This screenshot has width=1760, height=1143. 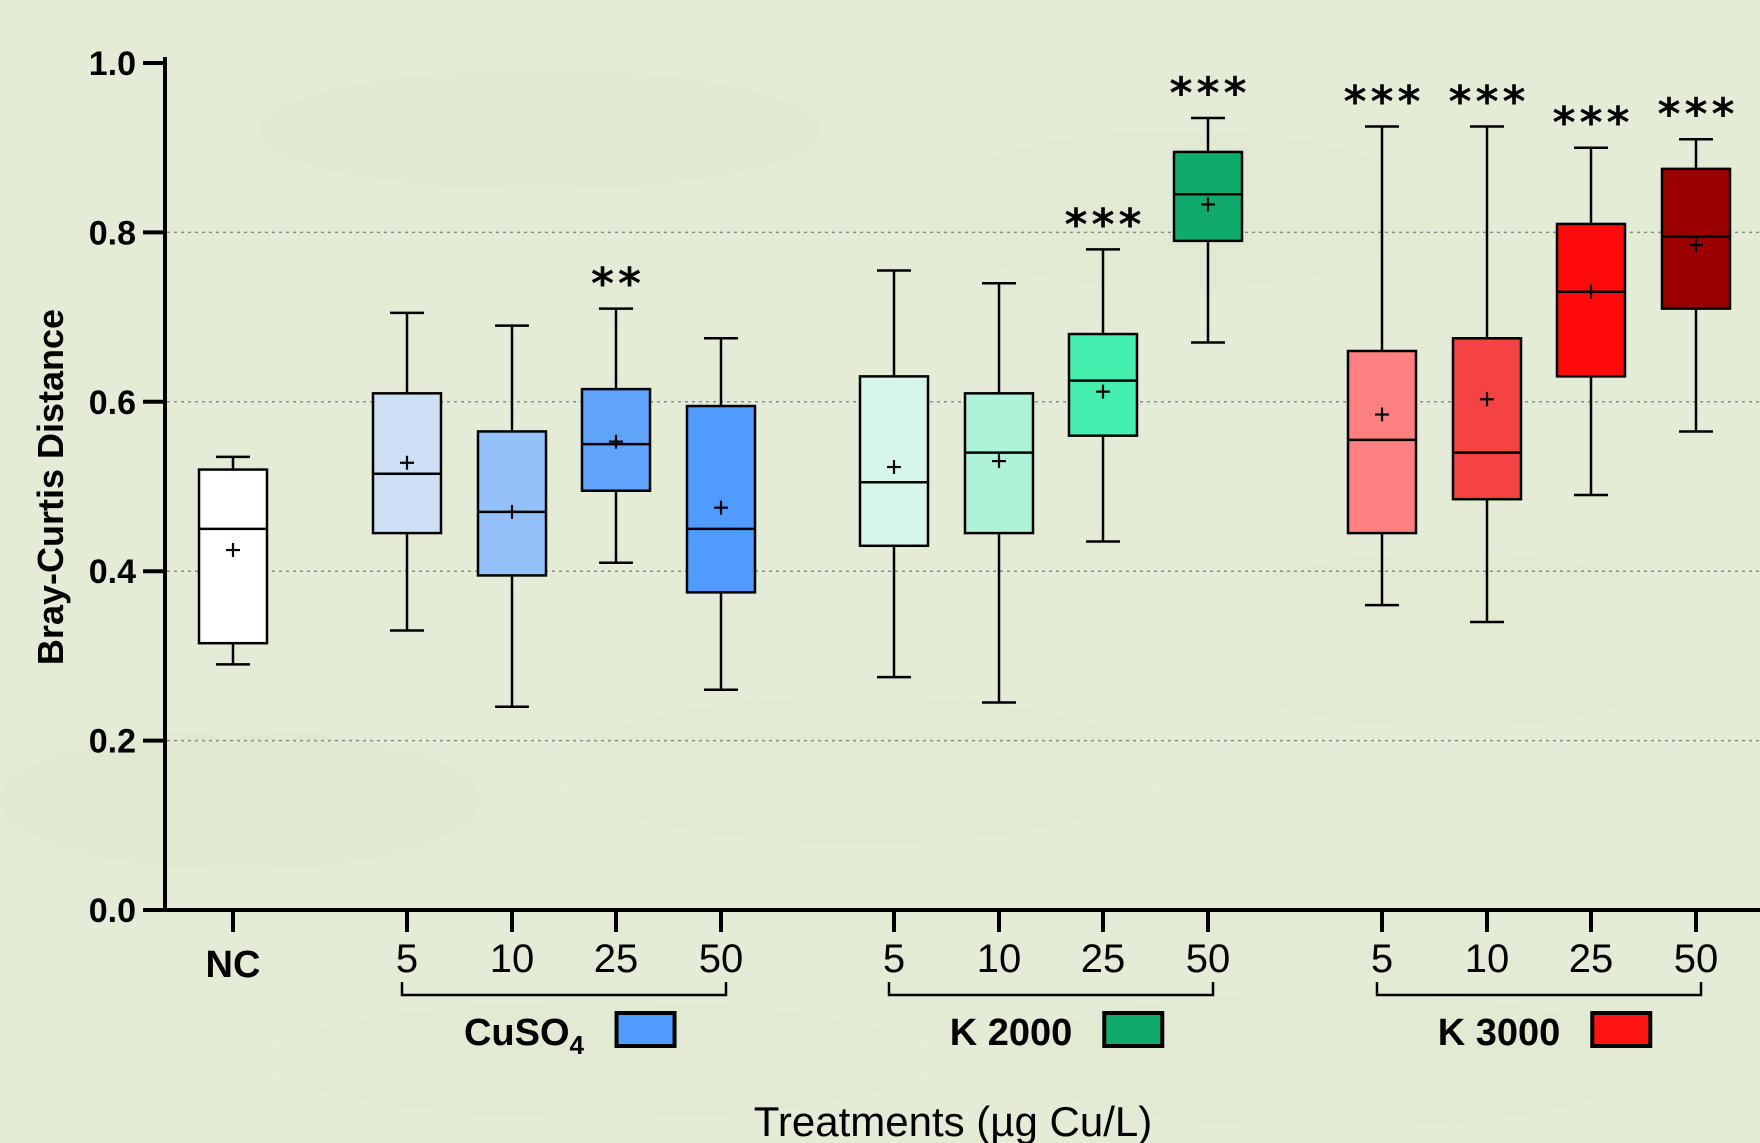 I want to click on box-nc, so click(x=233, y=560).